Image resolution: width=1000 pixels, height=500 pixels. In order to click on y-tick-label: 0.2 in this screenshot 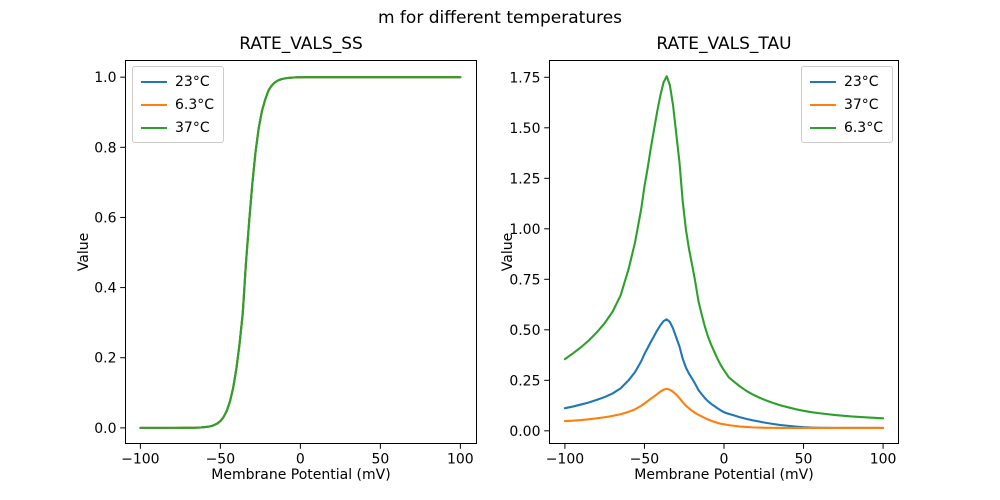, I will do `click(105, 359)`.